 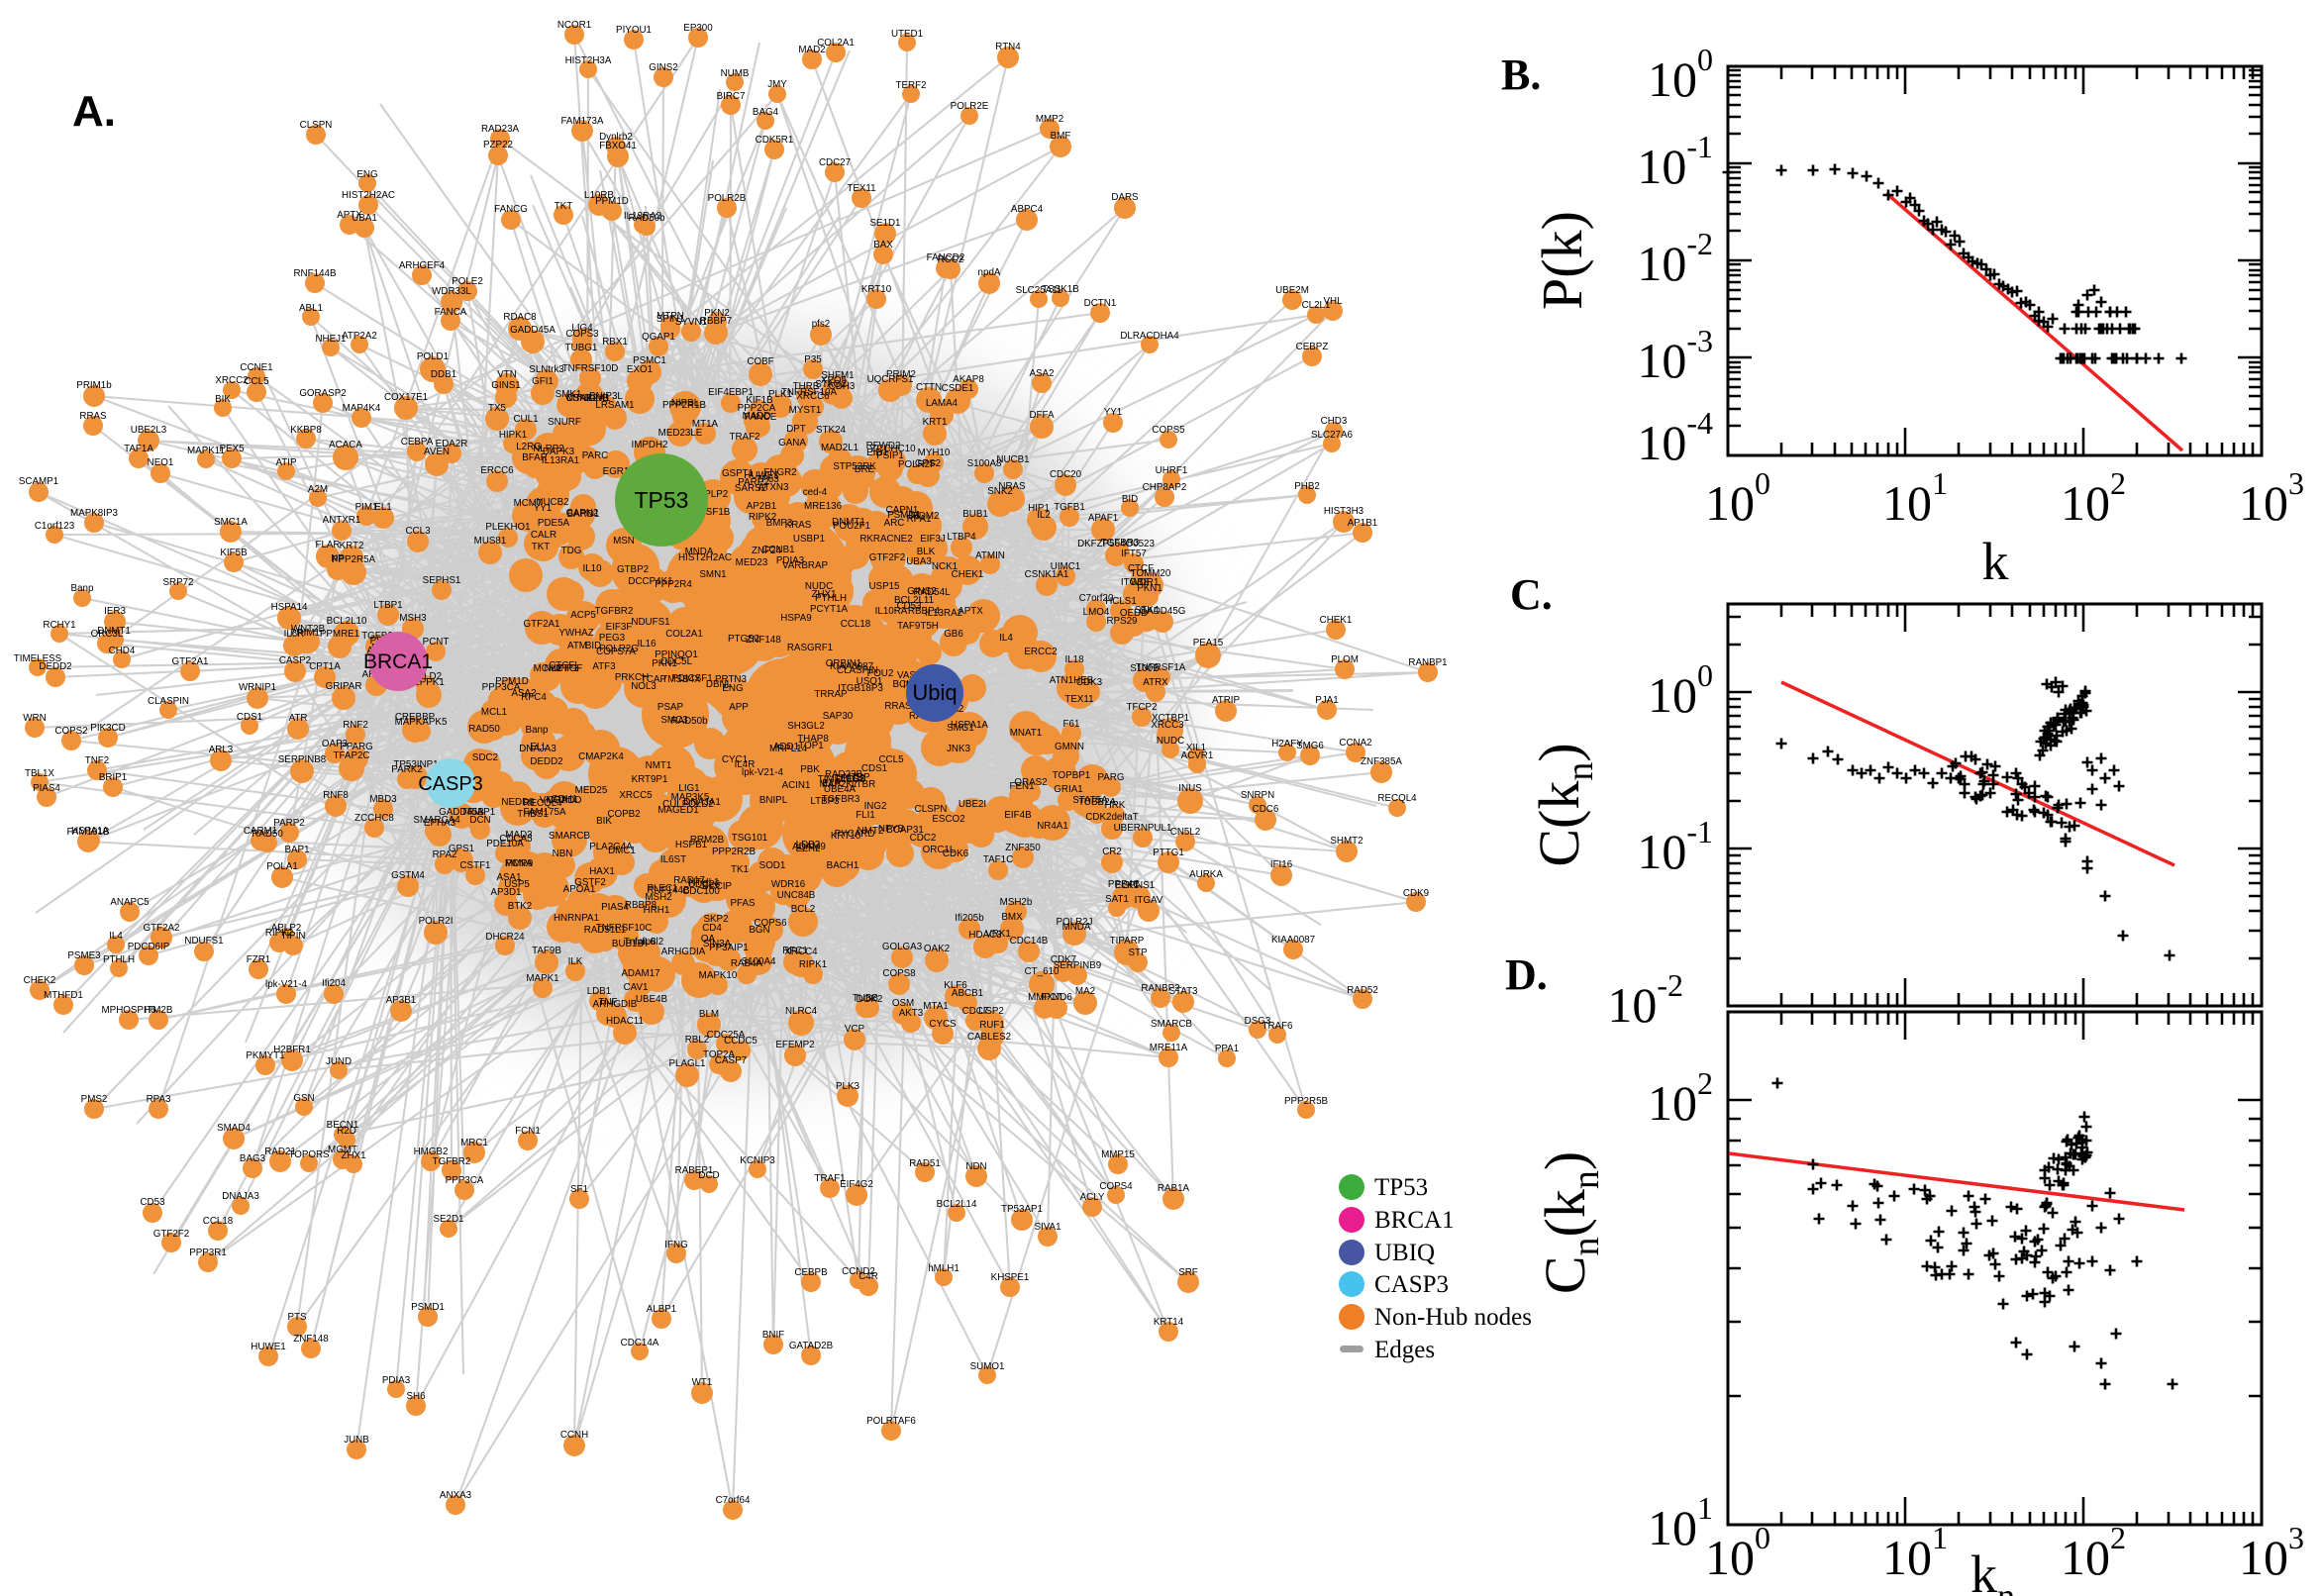 I want to click on svg-text: STAT5A, so click(x=1090, y=800).